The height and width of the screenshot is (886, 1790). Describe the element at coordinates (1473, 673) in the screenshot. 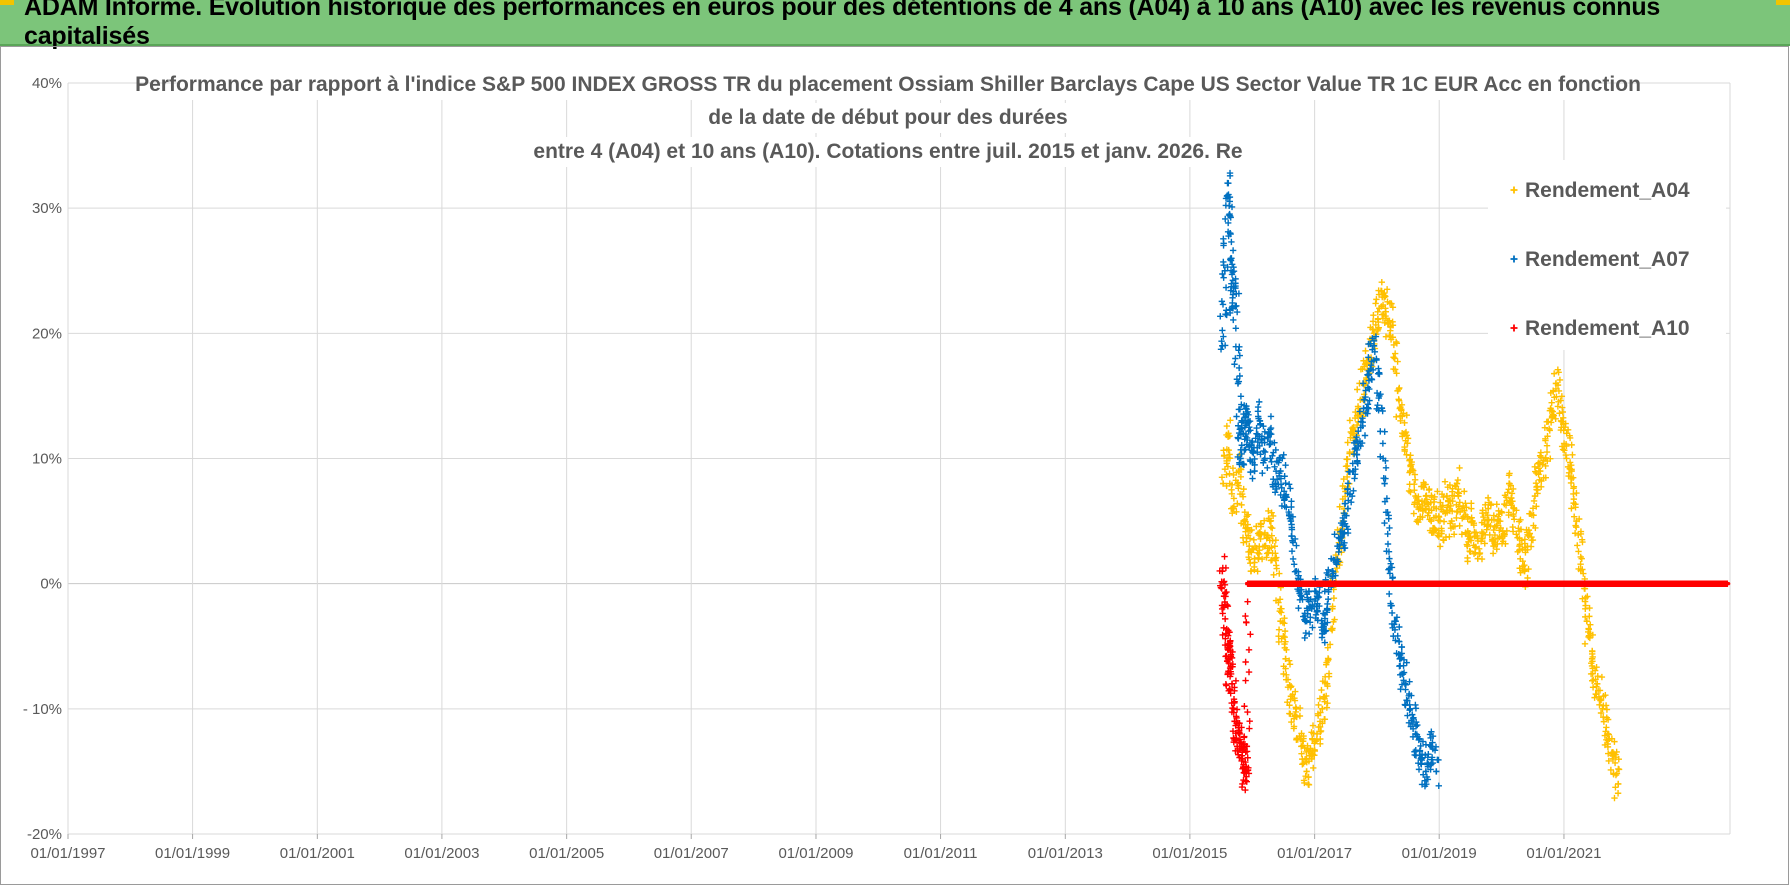

I see `series-Rendement_A10` at that location.